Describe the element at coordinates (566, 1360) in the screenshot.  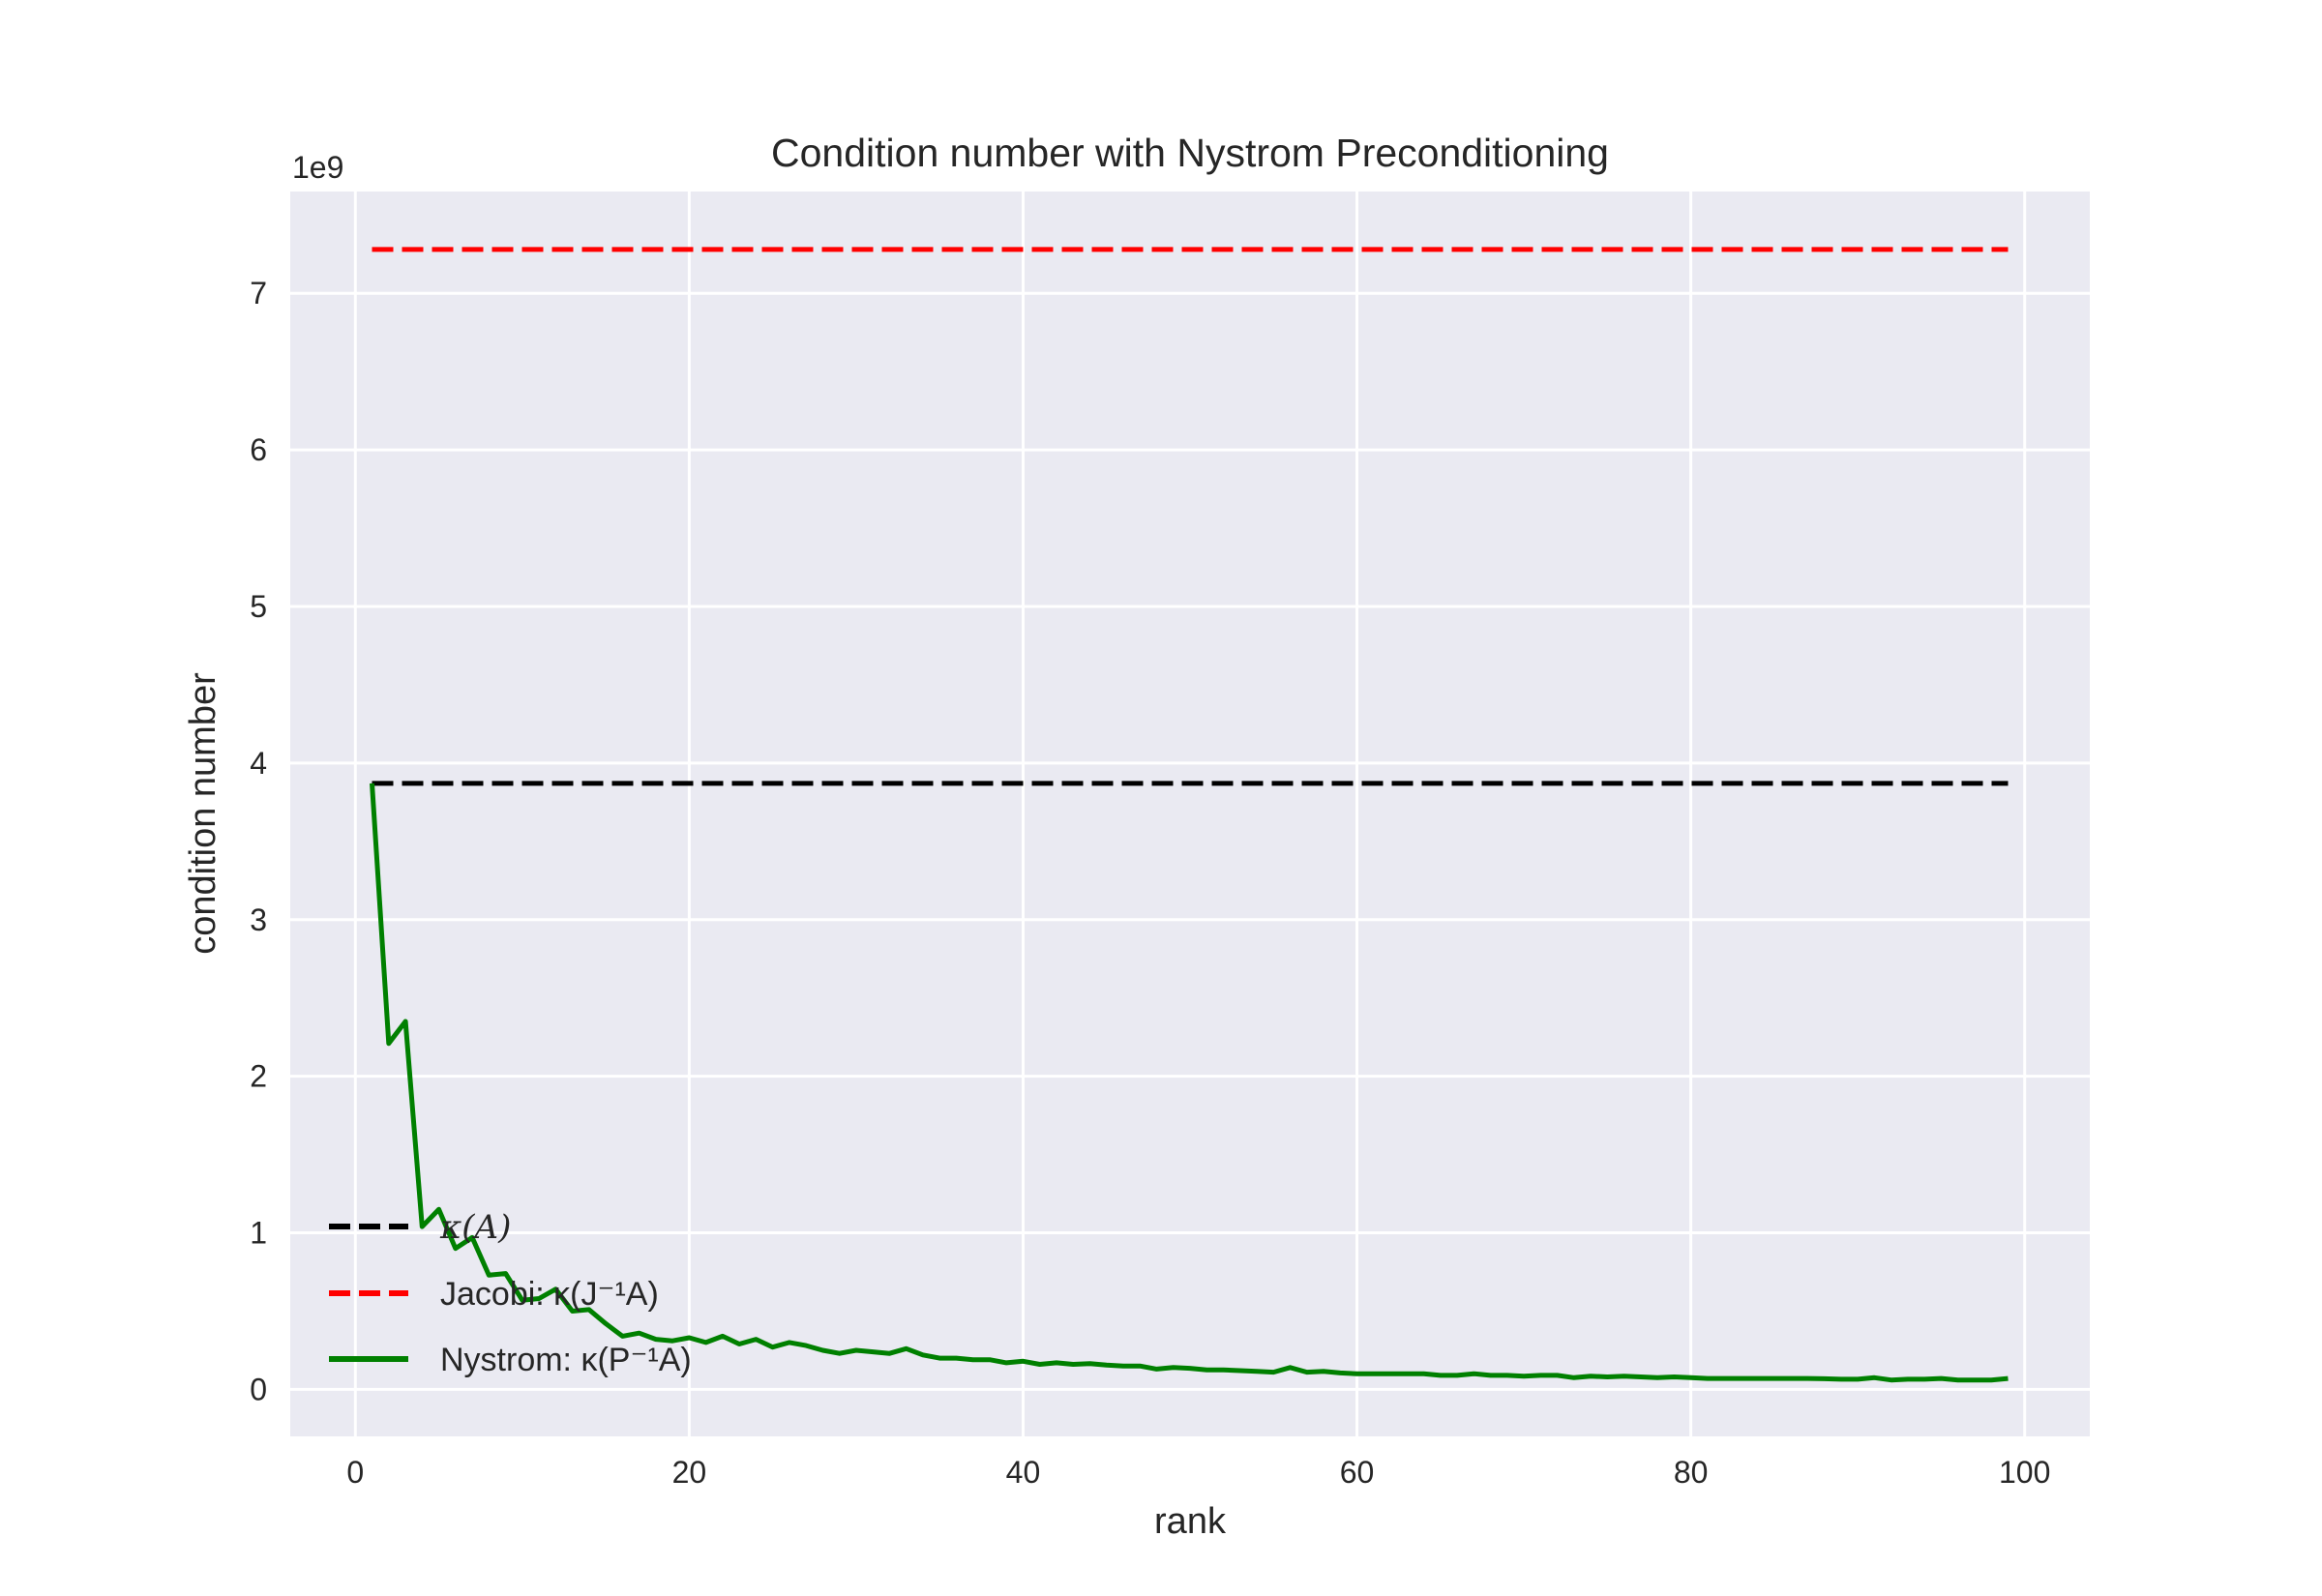
I see `legend-label-nystrom: Nystrom: κ(P⁻¹A)` at that location.